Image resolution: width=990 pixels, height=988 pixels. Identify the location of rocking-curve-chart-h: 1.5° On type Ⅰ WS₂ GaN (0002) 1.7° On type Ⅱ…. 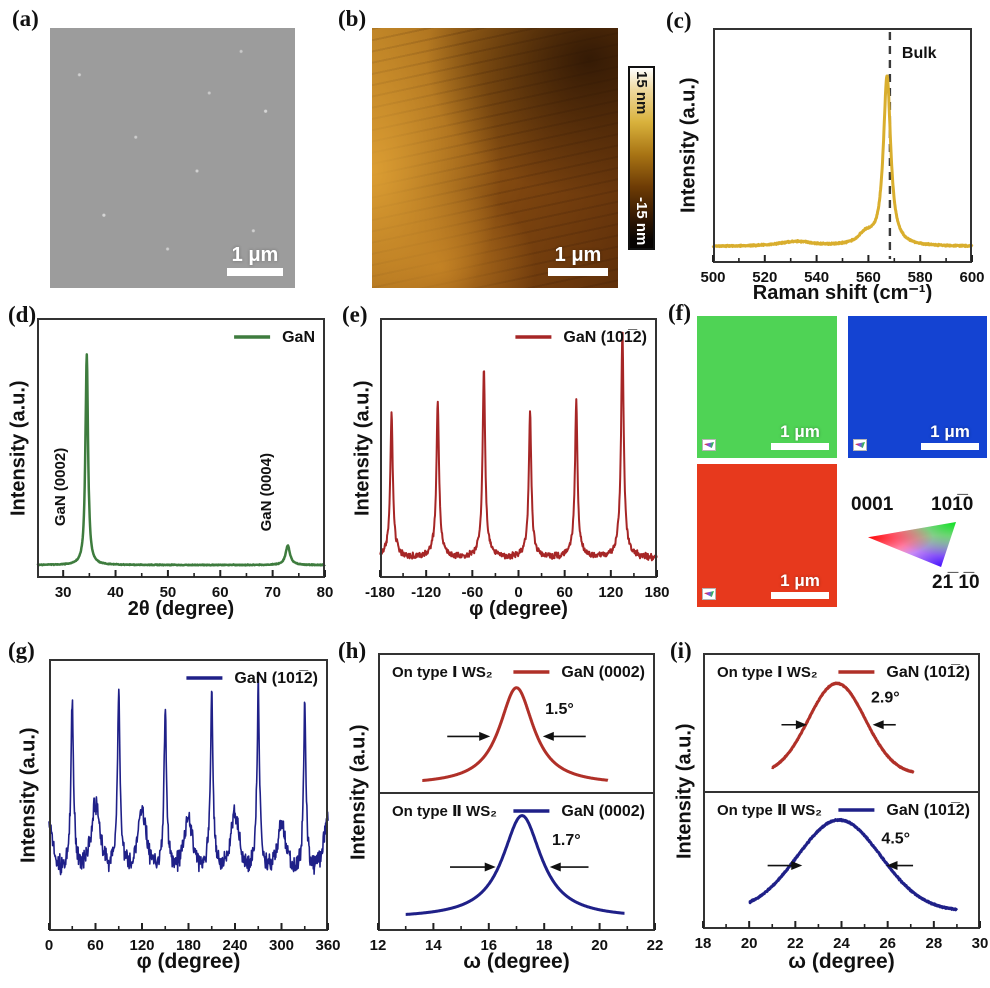
(516, 803).